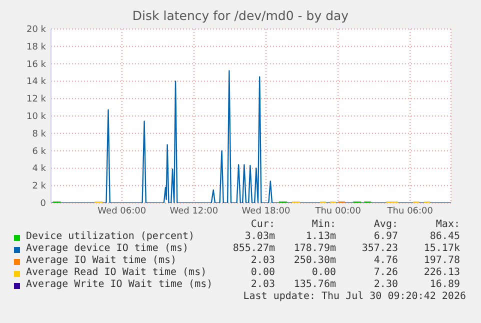  I want to click on y-tick-label: 14 k, so click(36, 82).